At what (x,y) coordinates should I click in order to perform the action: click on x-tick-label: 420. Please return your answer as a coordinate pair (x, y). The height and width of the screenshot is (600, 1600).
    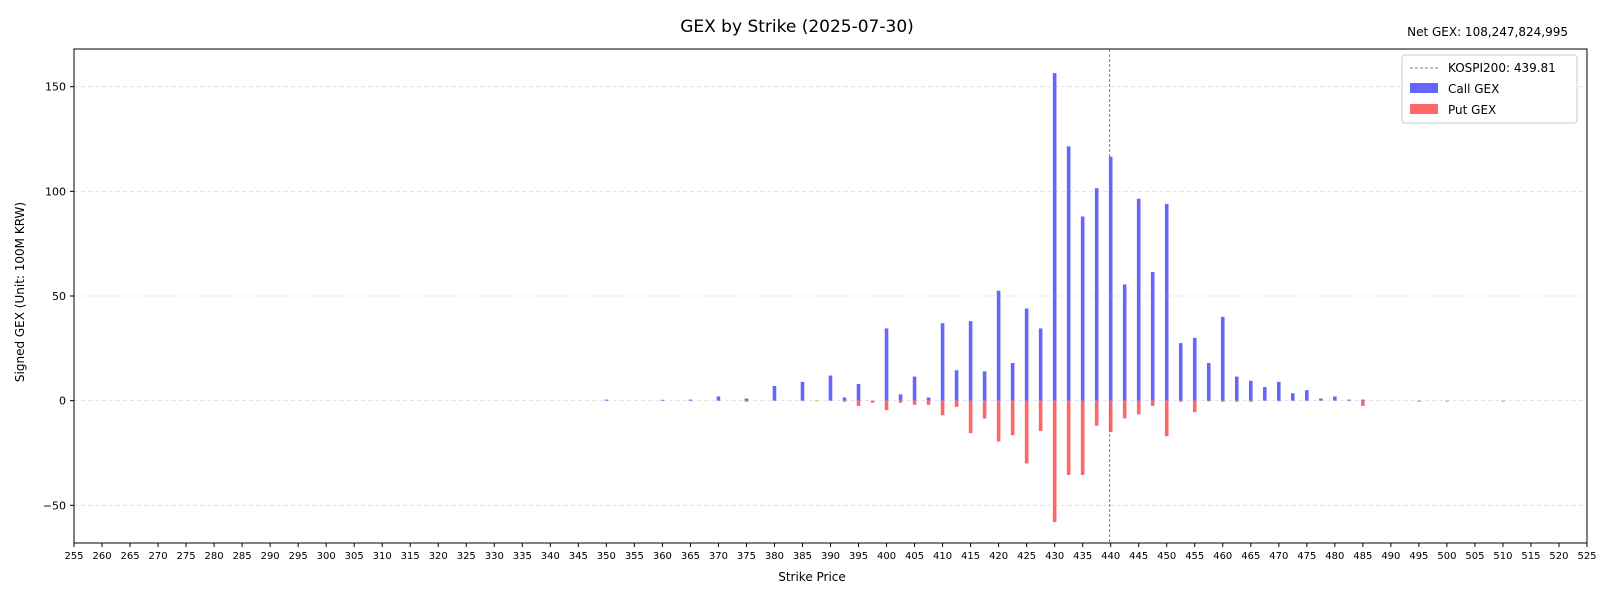
    Looking at the image, I should click on (998, 556).